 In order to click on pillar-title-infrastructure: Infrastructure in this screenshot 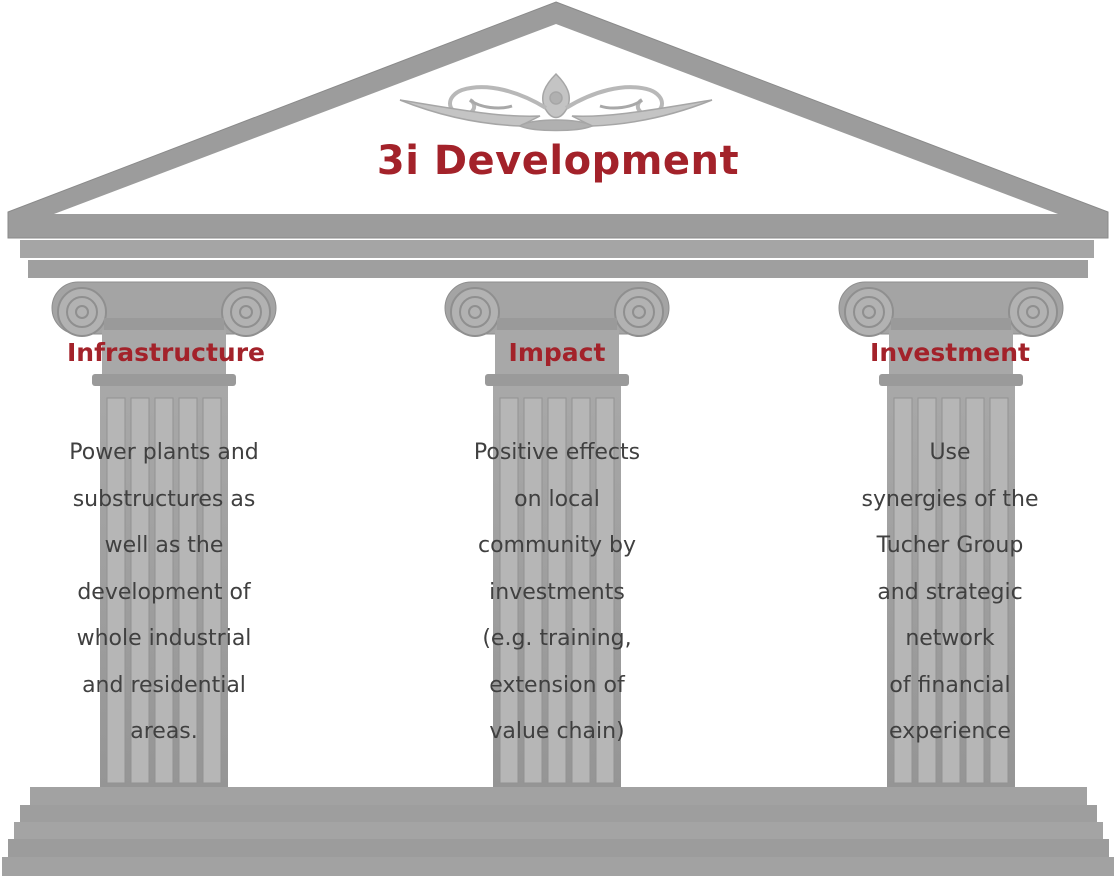, I will do `click(166, 352)`.